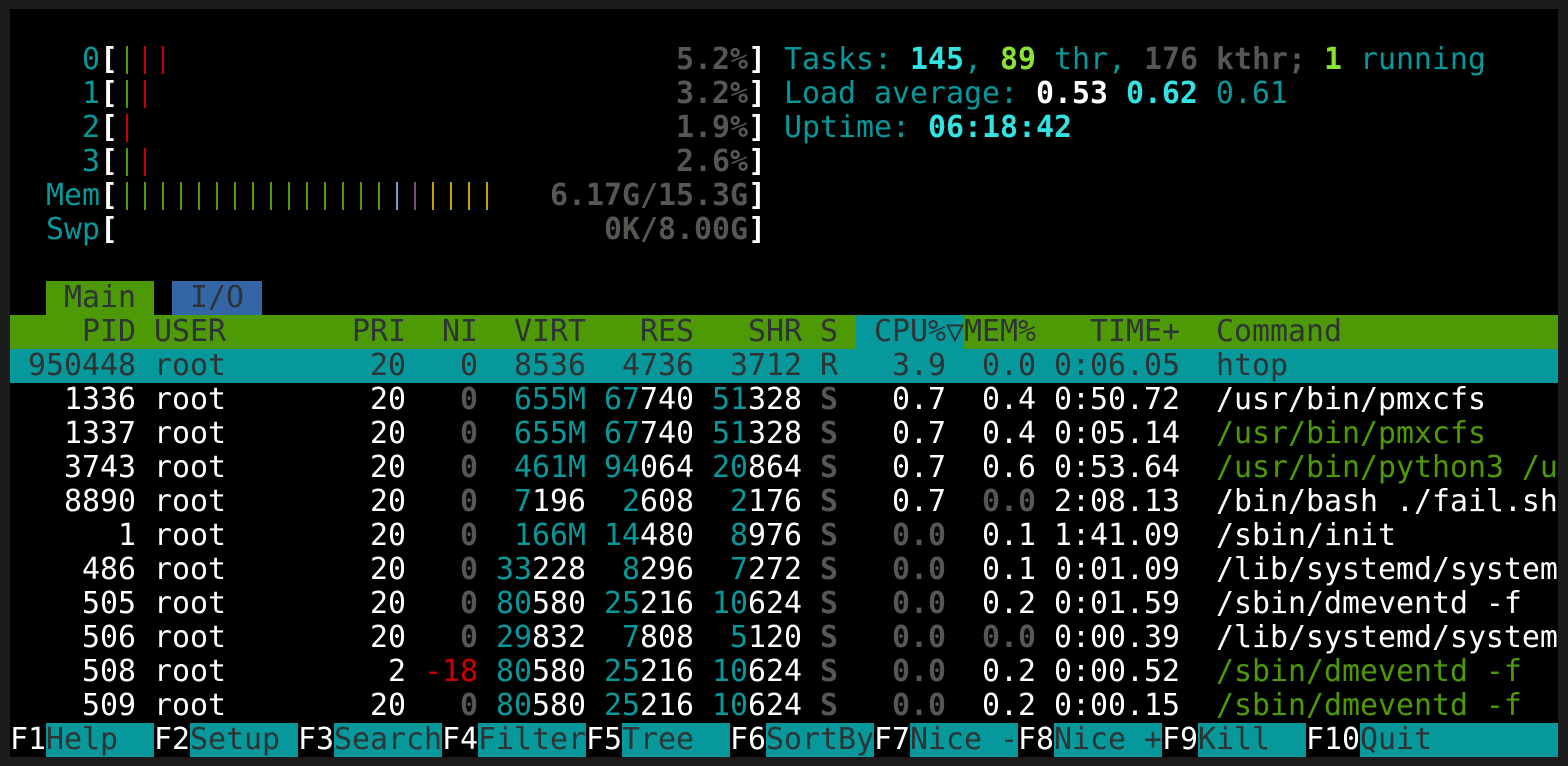 The height and width of the screenshot is (766, 1568). I want to click on fkey-label-filter: Filter, so click(532, 740).